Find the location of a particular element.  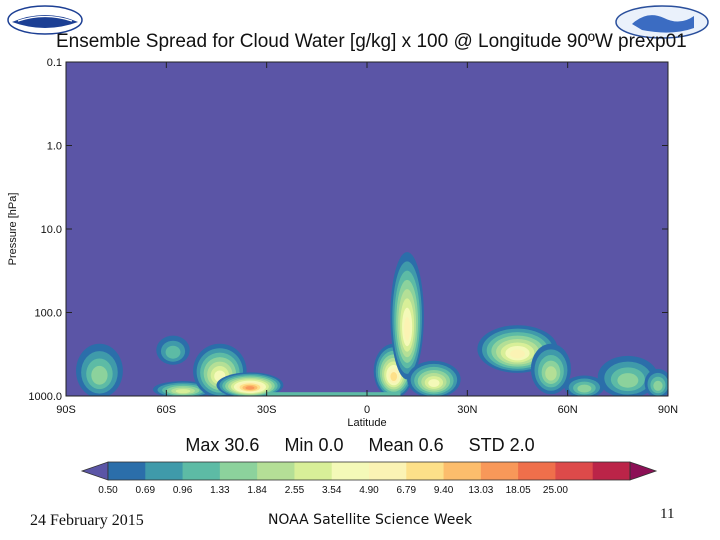

x-tick-label: 30N is located at coordinates (467, 410).